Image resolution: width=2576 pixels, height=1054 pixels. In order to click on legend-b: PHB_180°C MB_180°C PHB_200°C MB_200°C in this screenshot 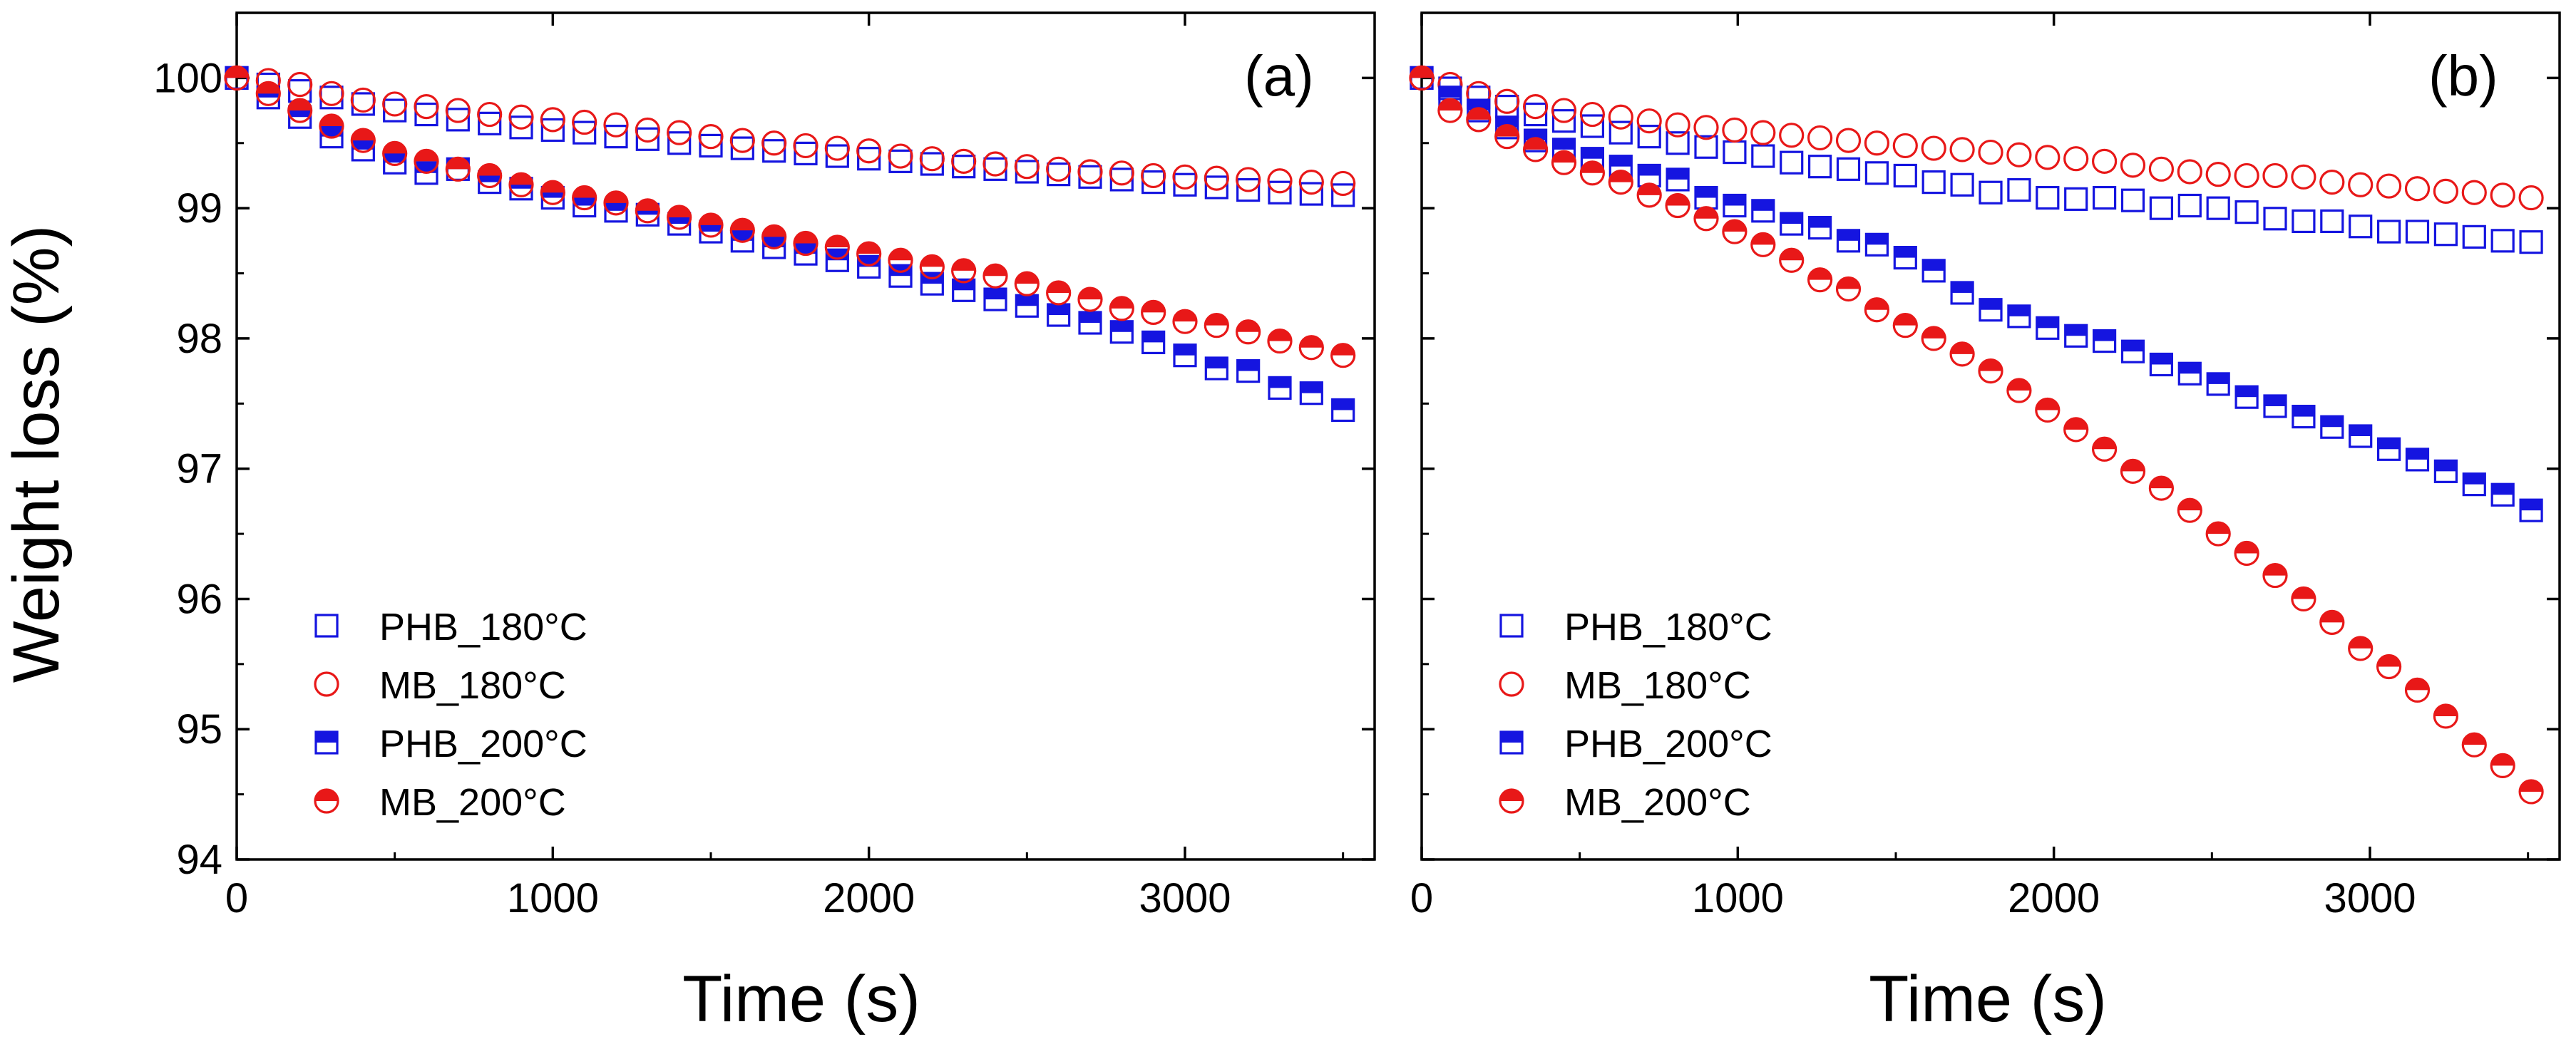, I will do `click(1635, 715)`.